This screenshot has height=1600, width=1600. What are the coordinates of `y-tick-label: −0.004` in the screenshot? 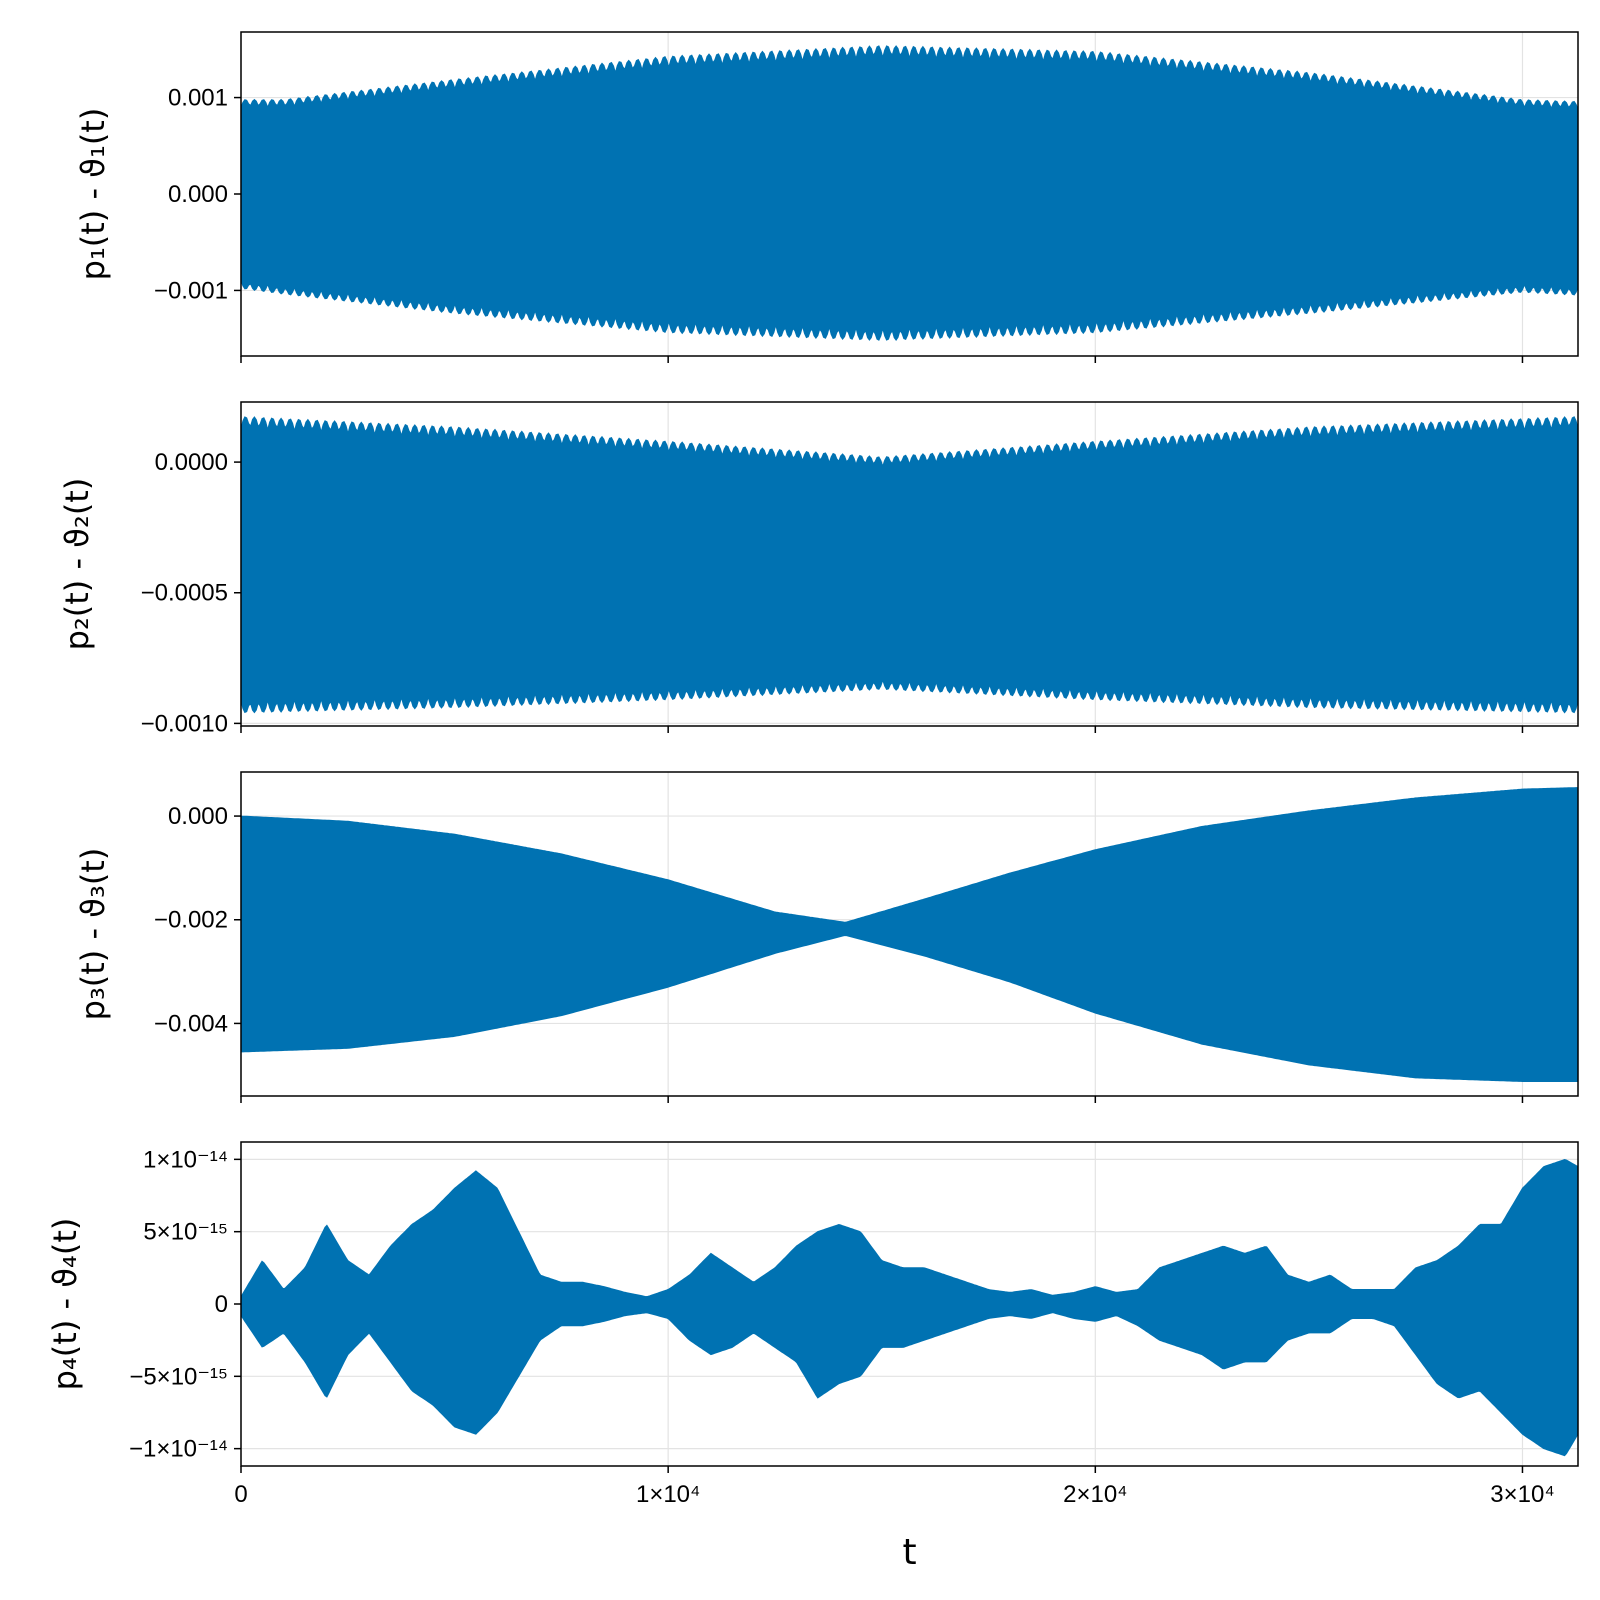 It's located at (191, 1023).